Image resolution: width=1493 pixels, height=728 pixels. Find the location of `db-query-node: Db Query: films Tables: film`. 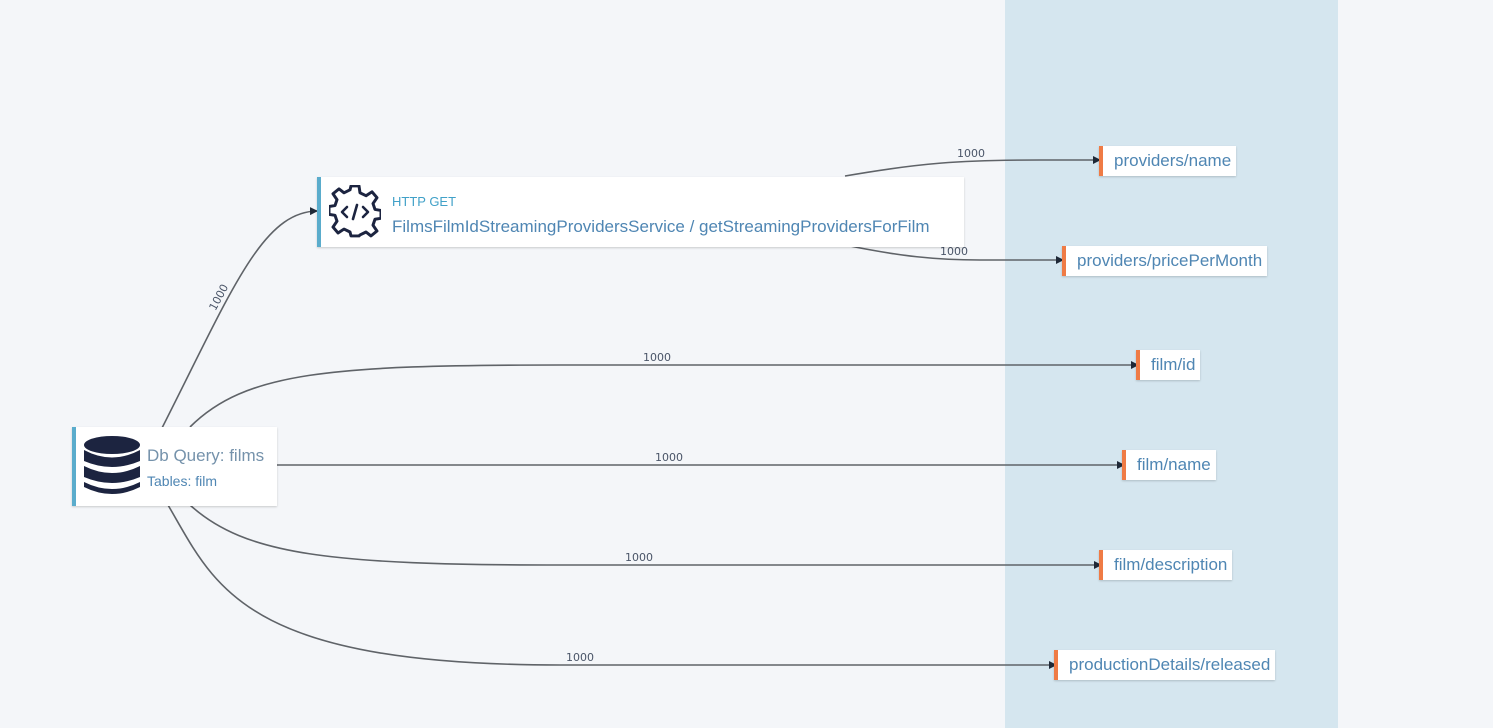

db-query-node: Db Query: films Tables: film is located at coordinates (174, 466).